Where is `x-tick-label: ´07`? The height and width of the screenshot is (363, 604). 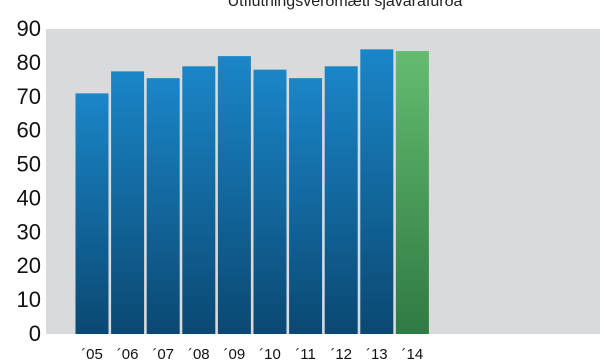 x-tick-label: ´07 is located at coordinates (163, 354).